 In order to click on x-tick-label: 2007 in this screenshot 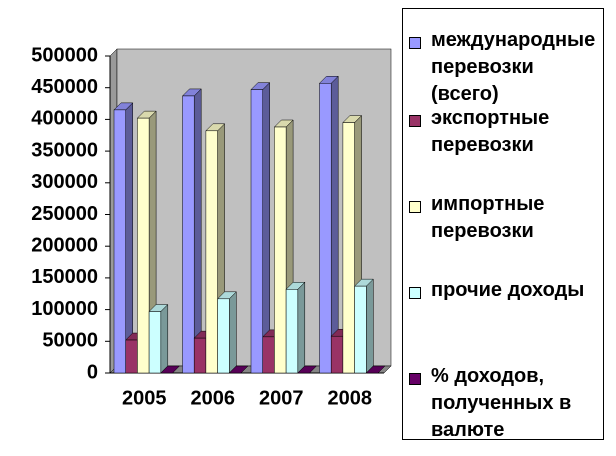, I will do `click(281, 398)`.